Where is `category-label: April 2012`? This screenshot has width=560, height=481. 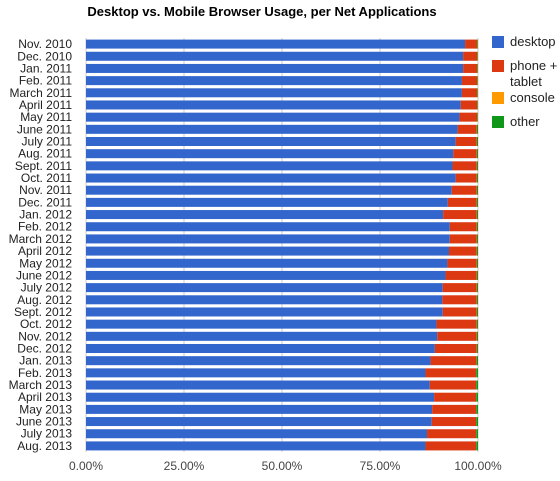 category-label: April 2012 is located at coordinates (45, 251).